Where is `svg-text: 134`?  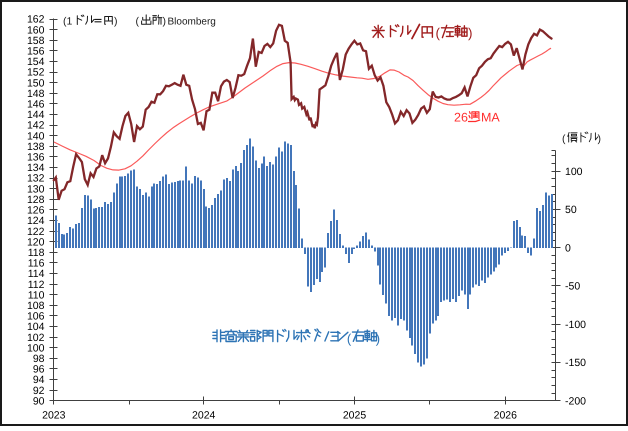 svg-text: 134 is located at coordinates (36, 168).